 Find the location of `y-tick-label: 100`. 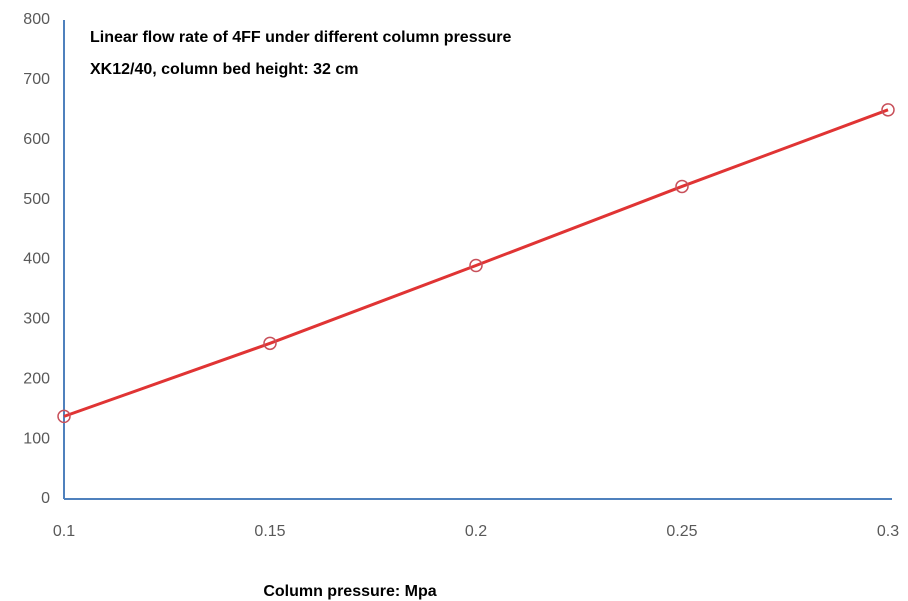

y-tick-label: 100 is located at coordinates (36, 438).